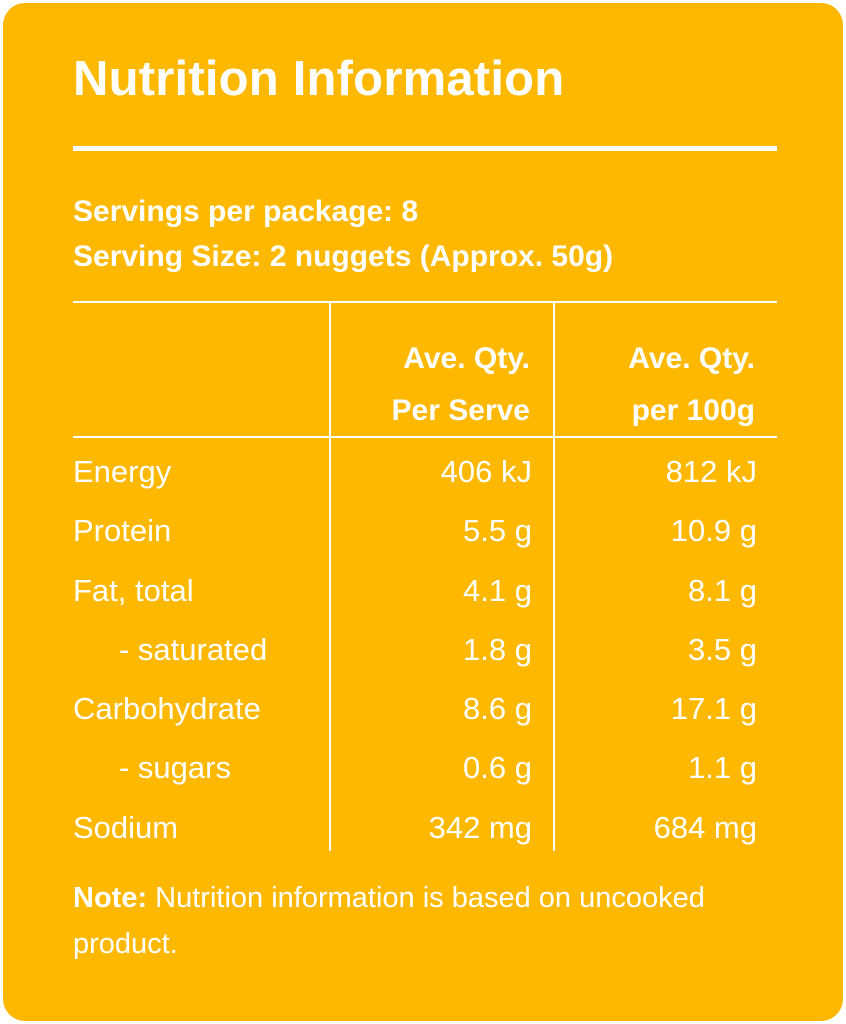 This screenshot has width=846, height=1024. I want to click on servings-per-package: Servings per package: 8, so click(246, 211).